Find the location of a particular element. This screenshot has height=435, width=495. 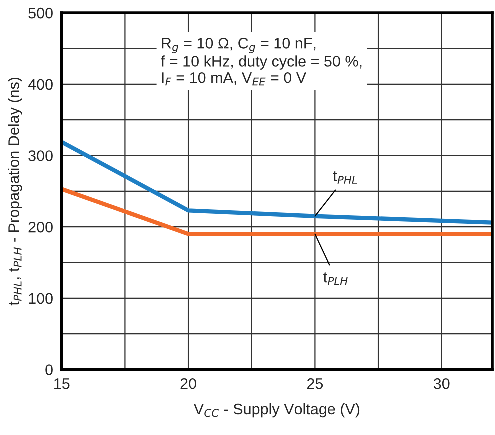

x-tick-label: 15 is located at coordinates (62, 384).